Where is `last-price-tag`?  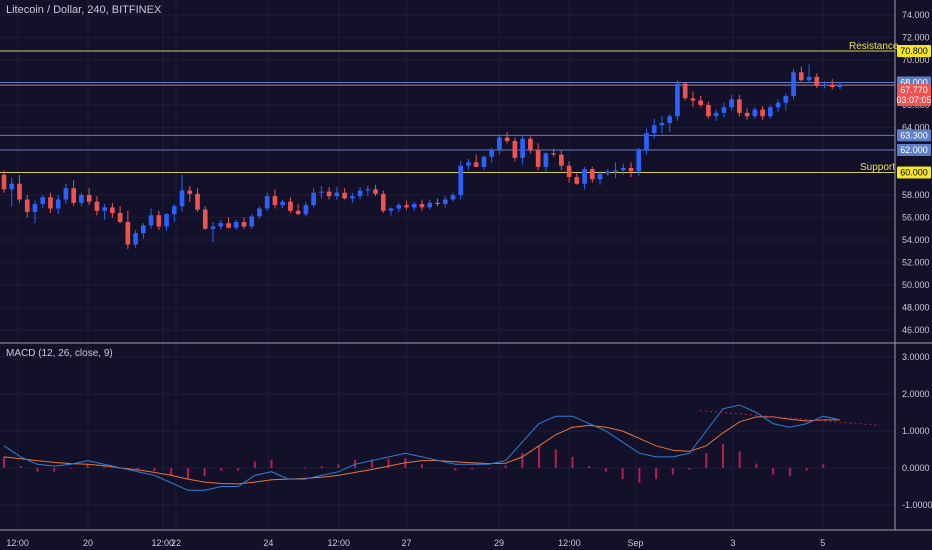
last-price-tag is located at coordinates (914, 95).